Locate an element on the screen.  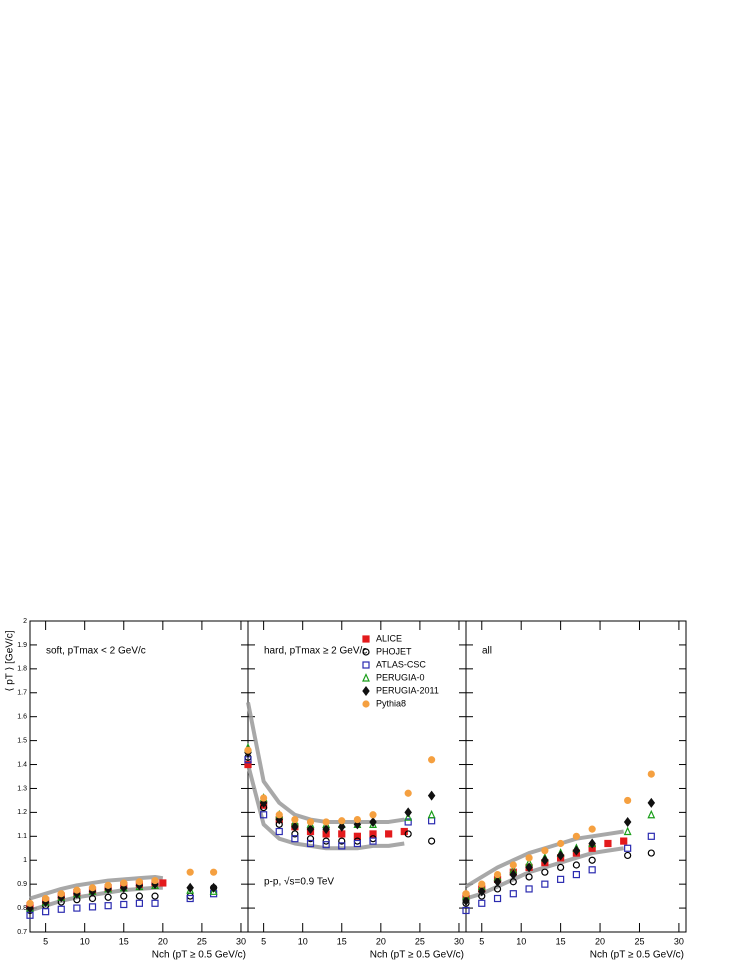
y-tick-label: 1.1 is located at coordinates (22, 836).